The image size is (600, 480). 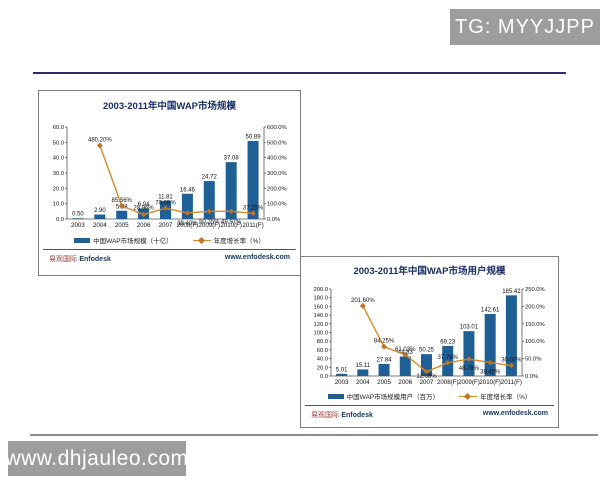 I want to click on growth-value-label: 85.56%, so click(x=122, y=201).